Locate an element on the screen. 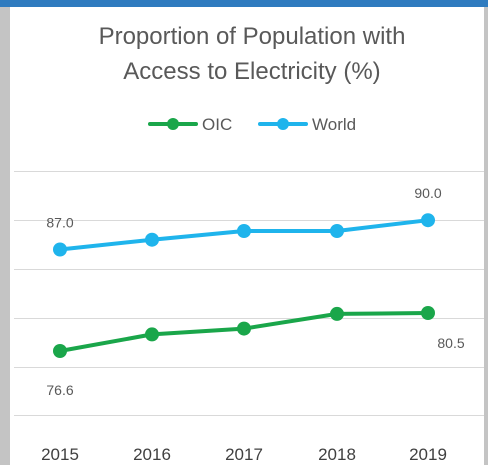 The image size is (488, 465). chart-title-line-2: Access to Electricity (%) is located at coordinates (251, 71).